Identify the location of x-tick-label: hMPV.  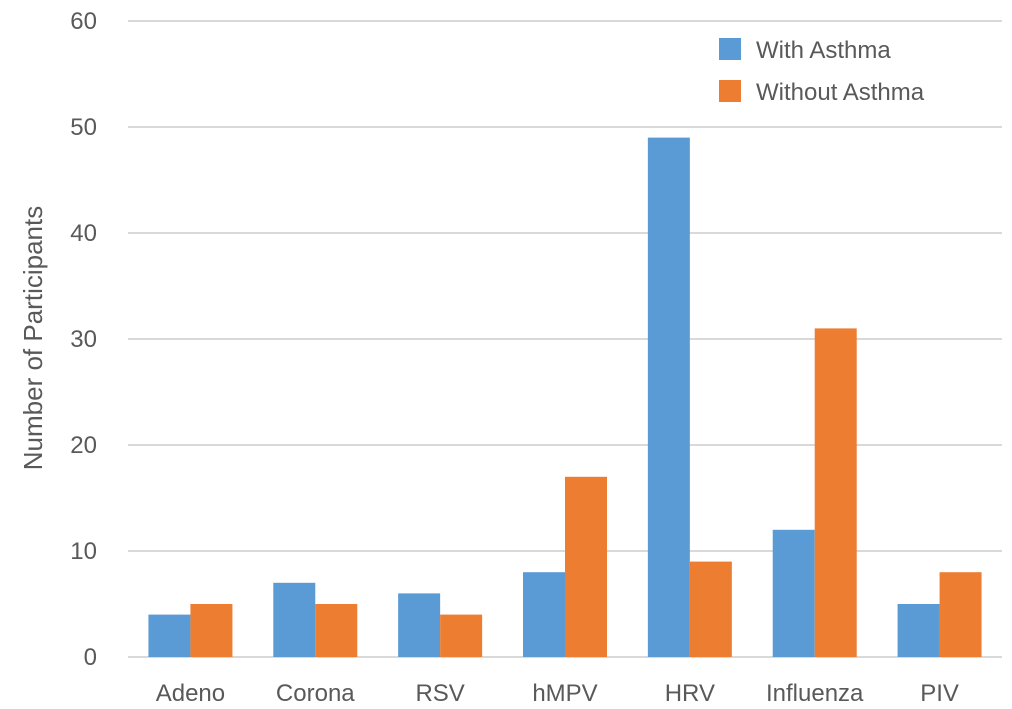
(564, 693).